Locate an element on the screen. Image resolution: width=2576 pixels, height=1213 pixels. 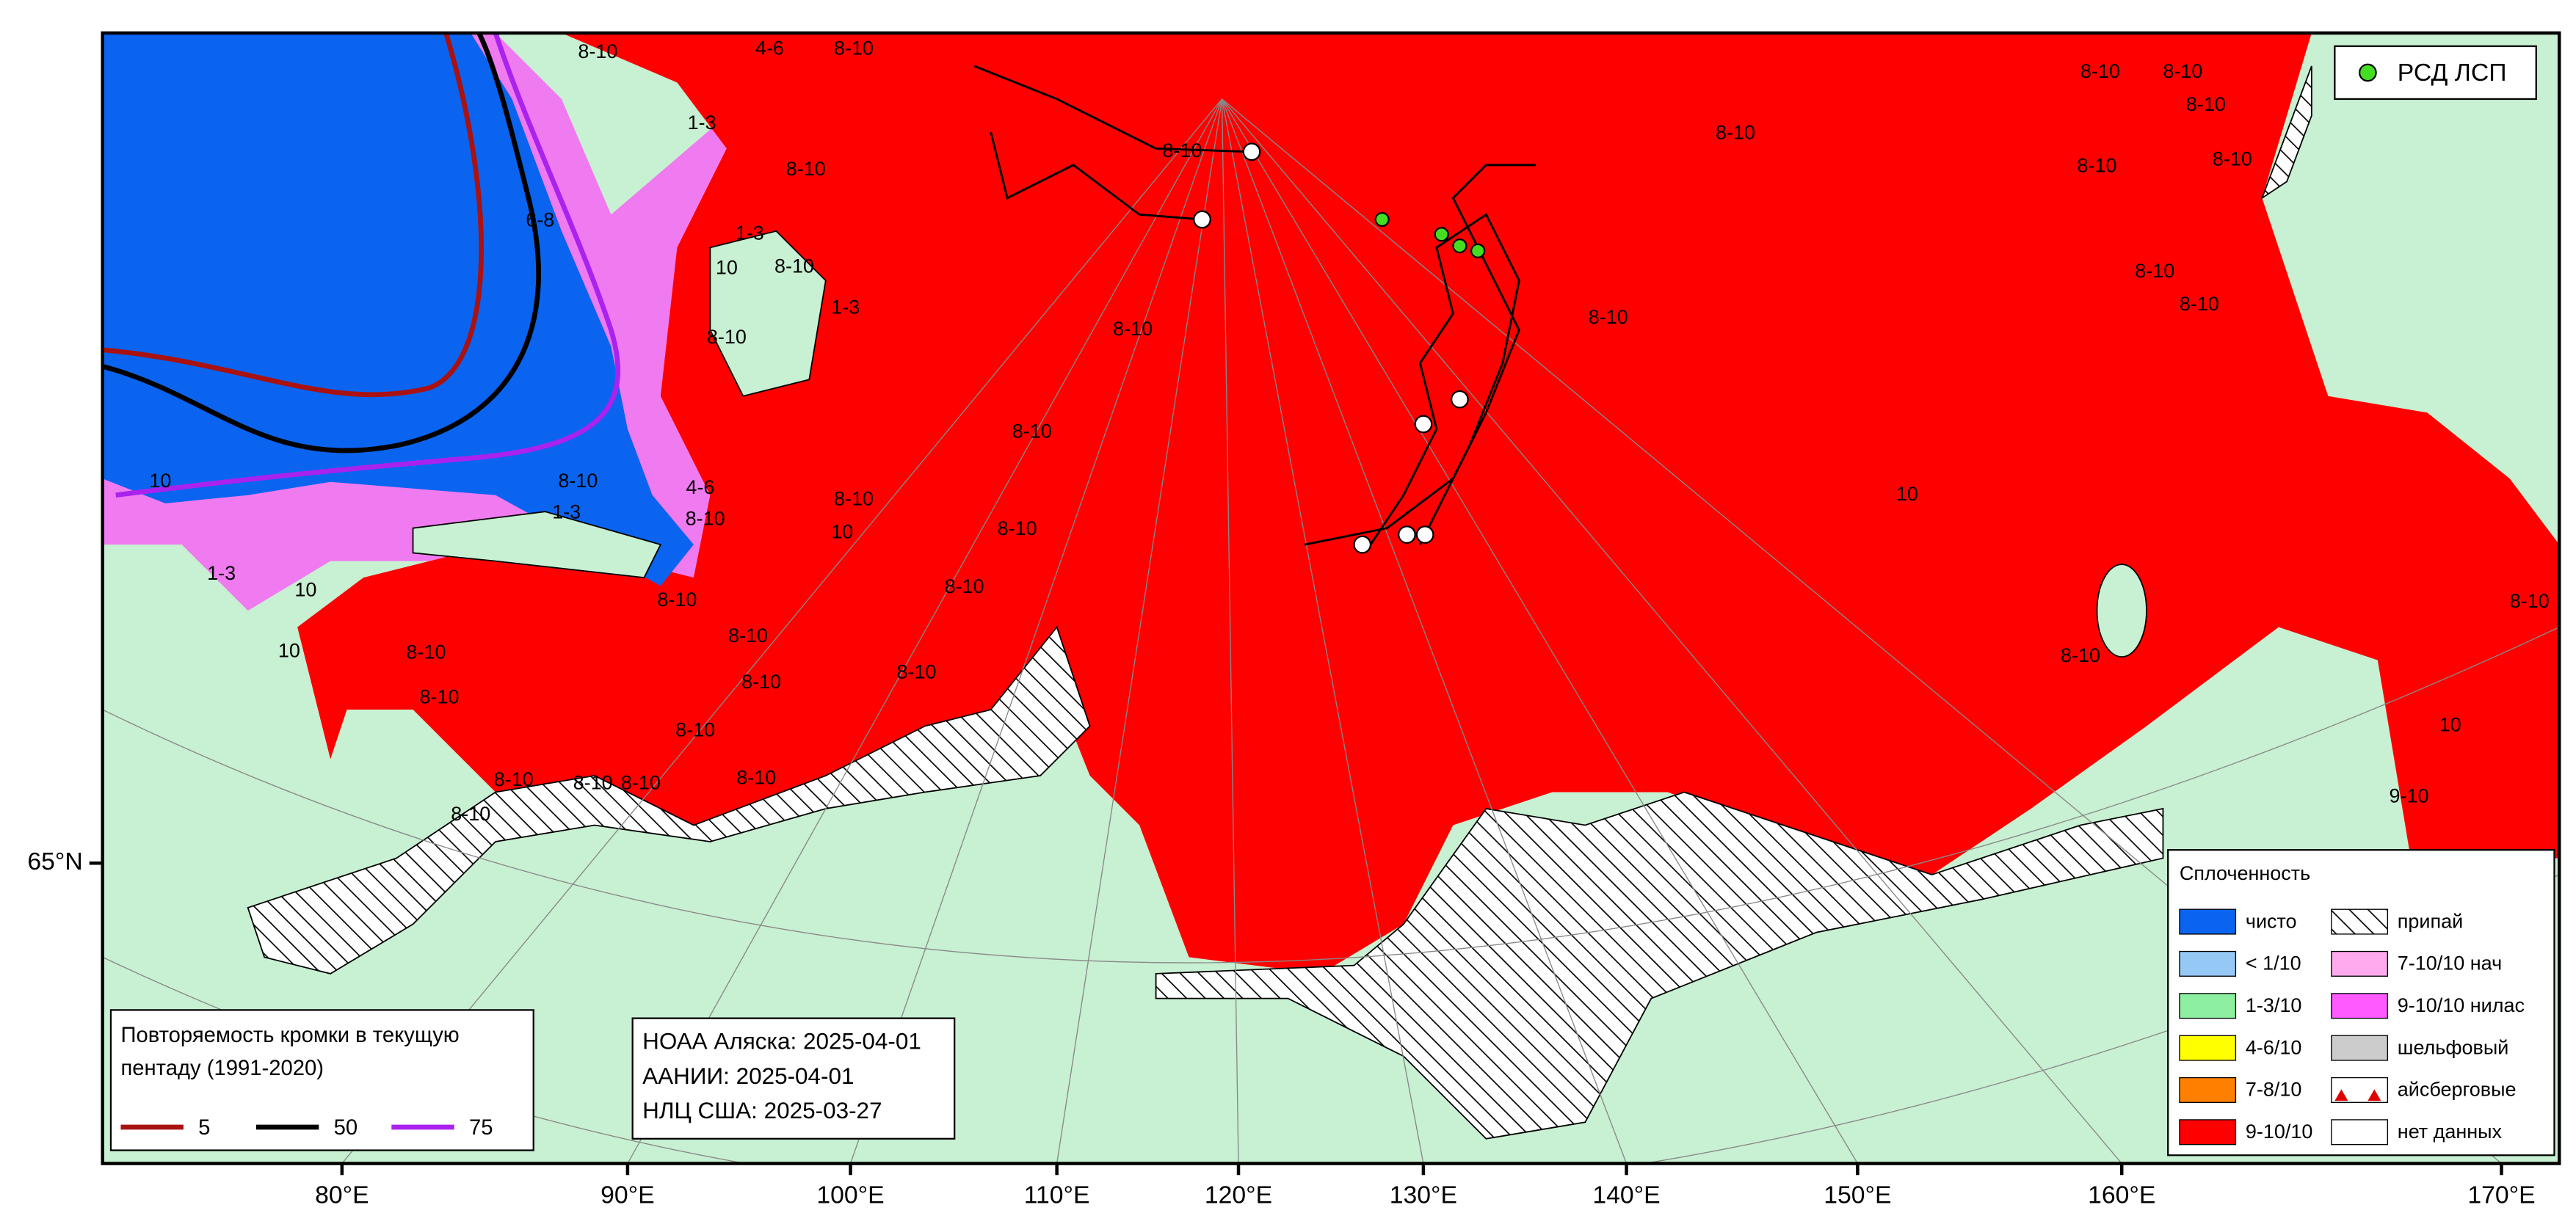
lon-label: 170°E is located at coordinates (2501, 1195).